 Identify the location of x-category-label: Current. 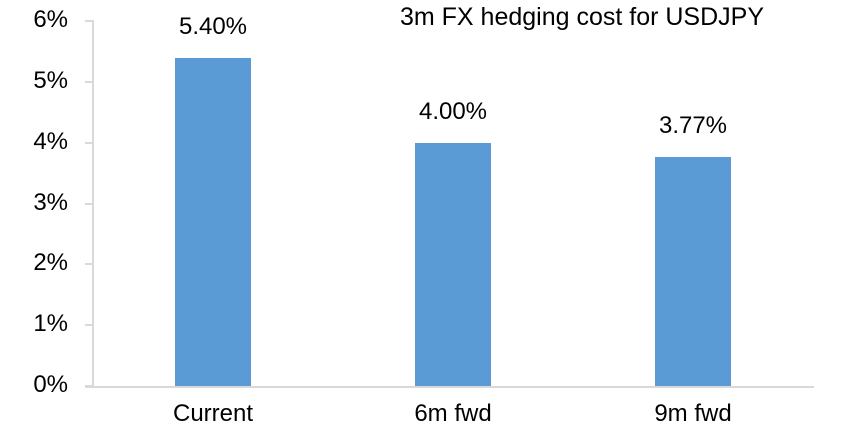
(213, 413).